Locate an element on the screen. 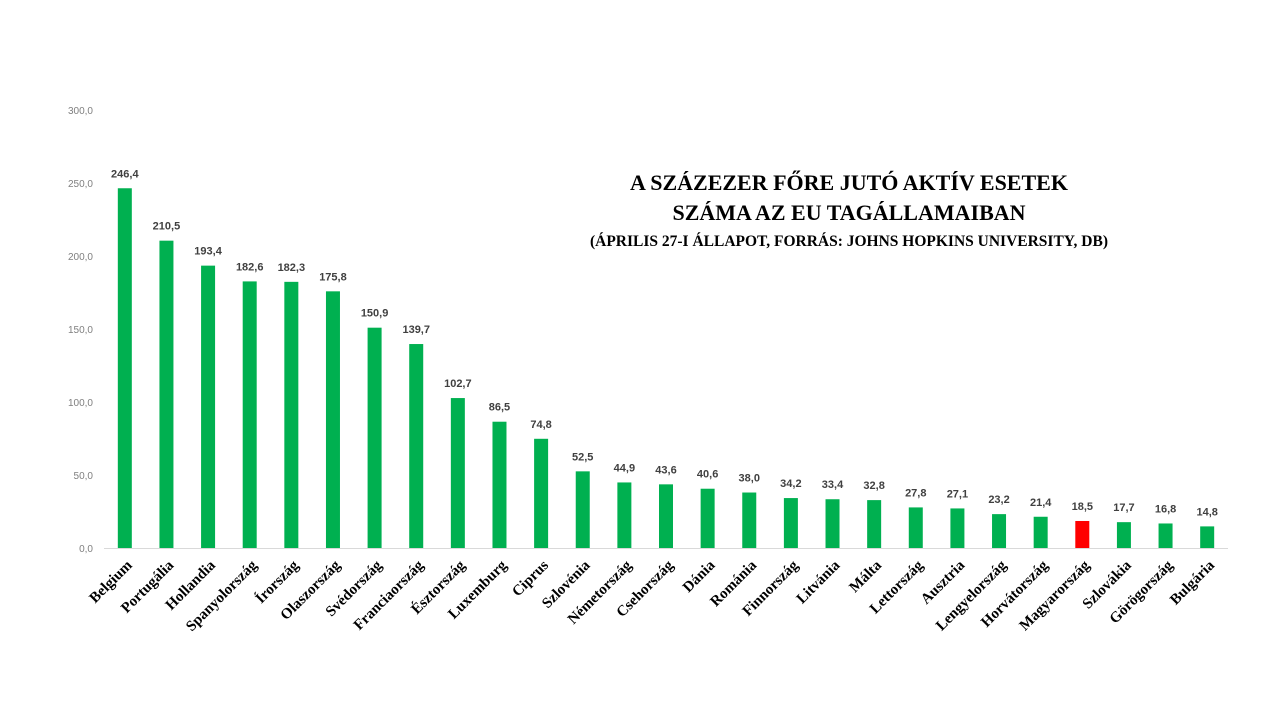 The height and width of the screenshot is (720, 1280). data-label: 102,7 is located at coordinates (458, 384).